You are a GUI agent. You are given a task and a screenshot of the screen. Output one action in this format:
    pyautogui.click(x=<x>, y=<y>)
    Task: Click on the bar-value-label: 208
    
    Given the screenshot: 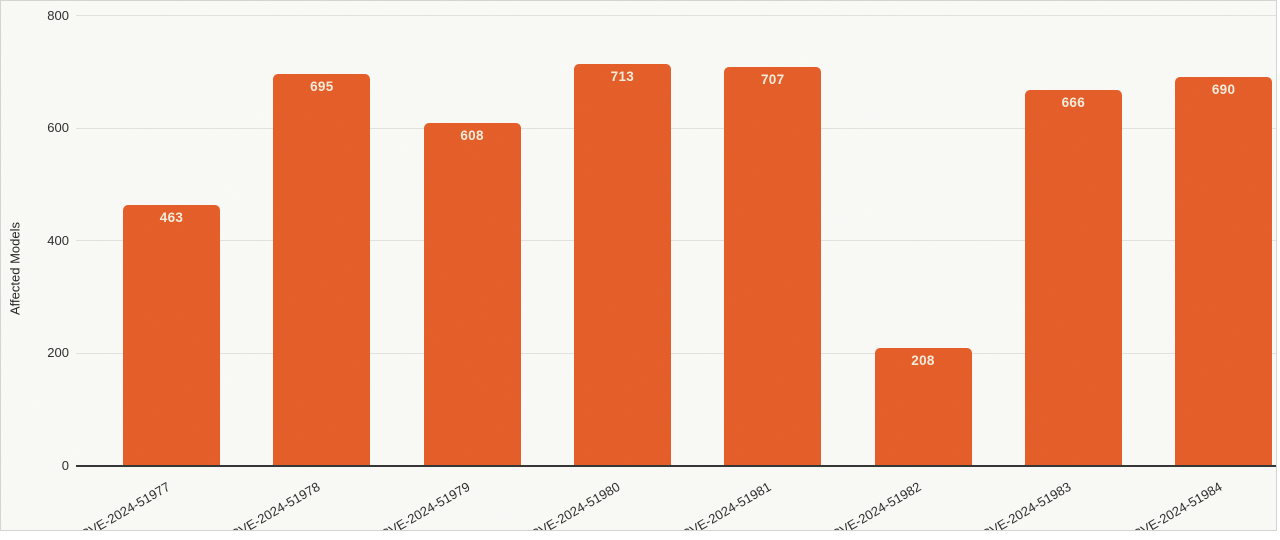 What is the action you would take?
    pyautogui.click(x=923, y=360)
    